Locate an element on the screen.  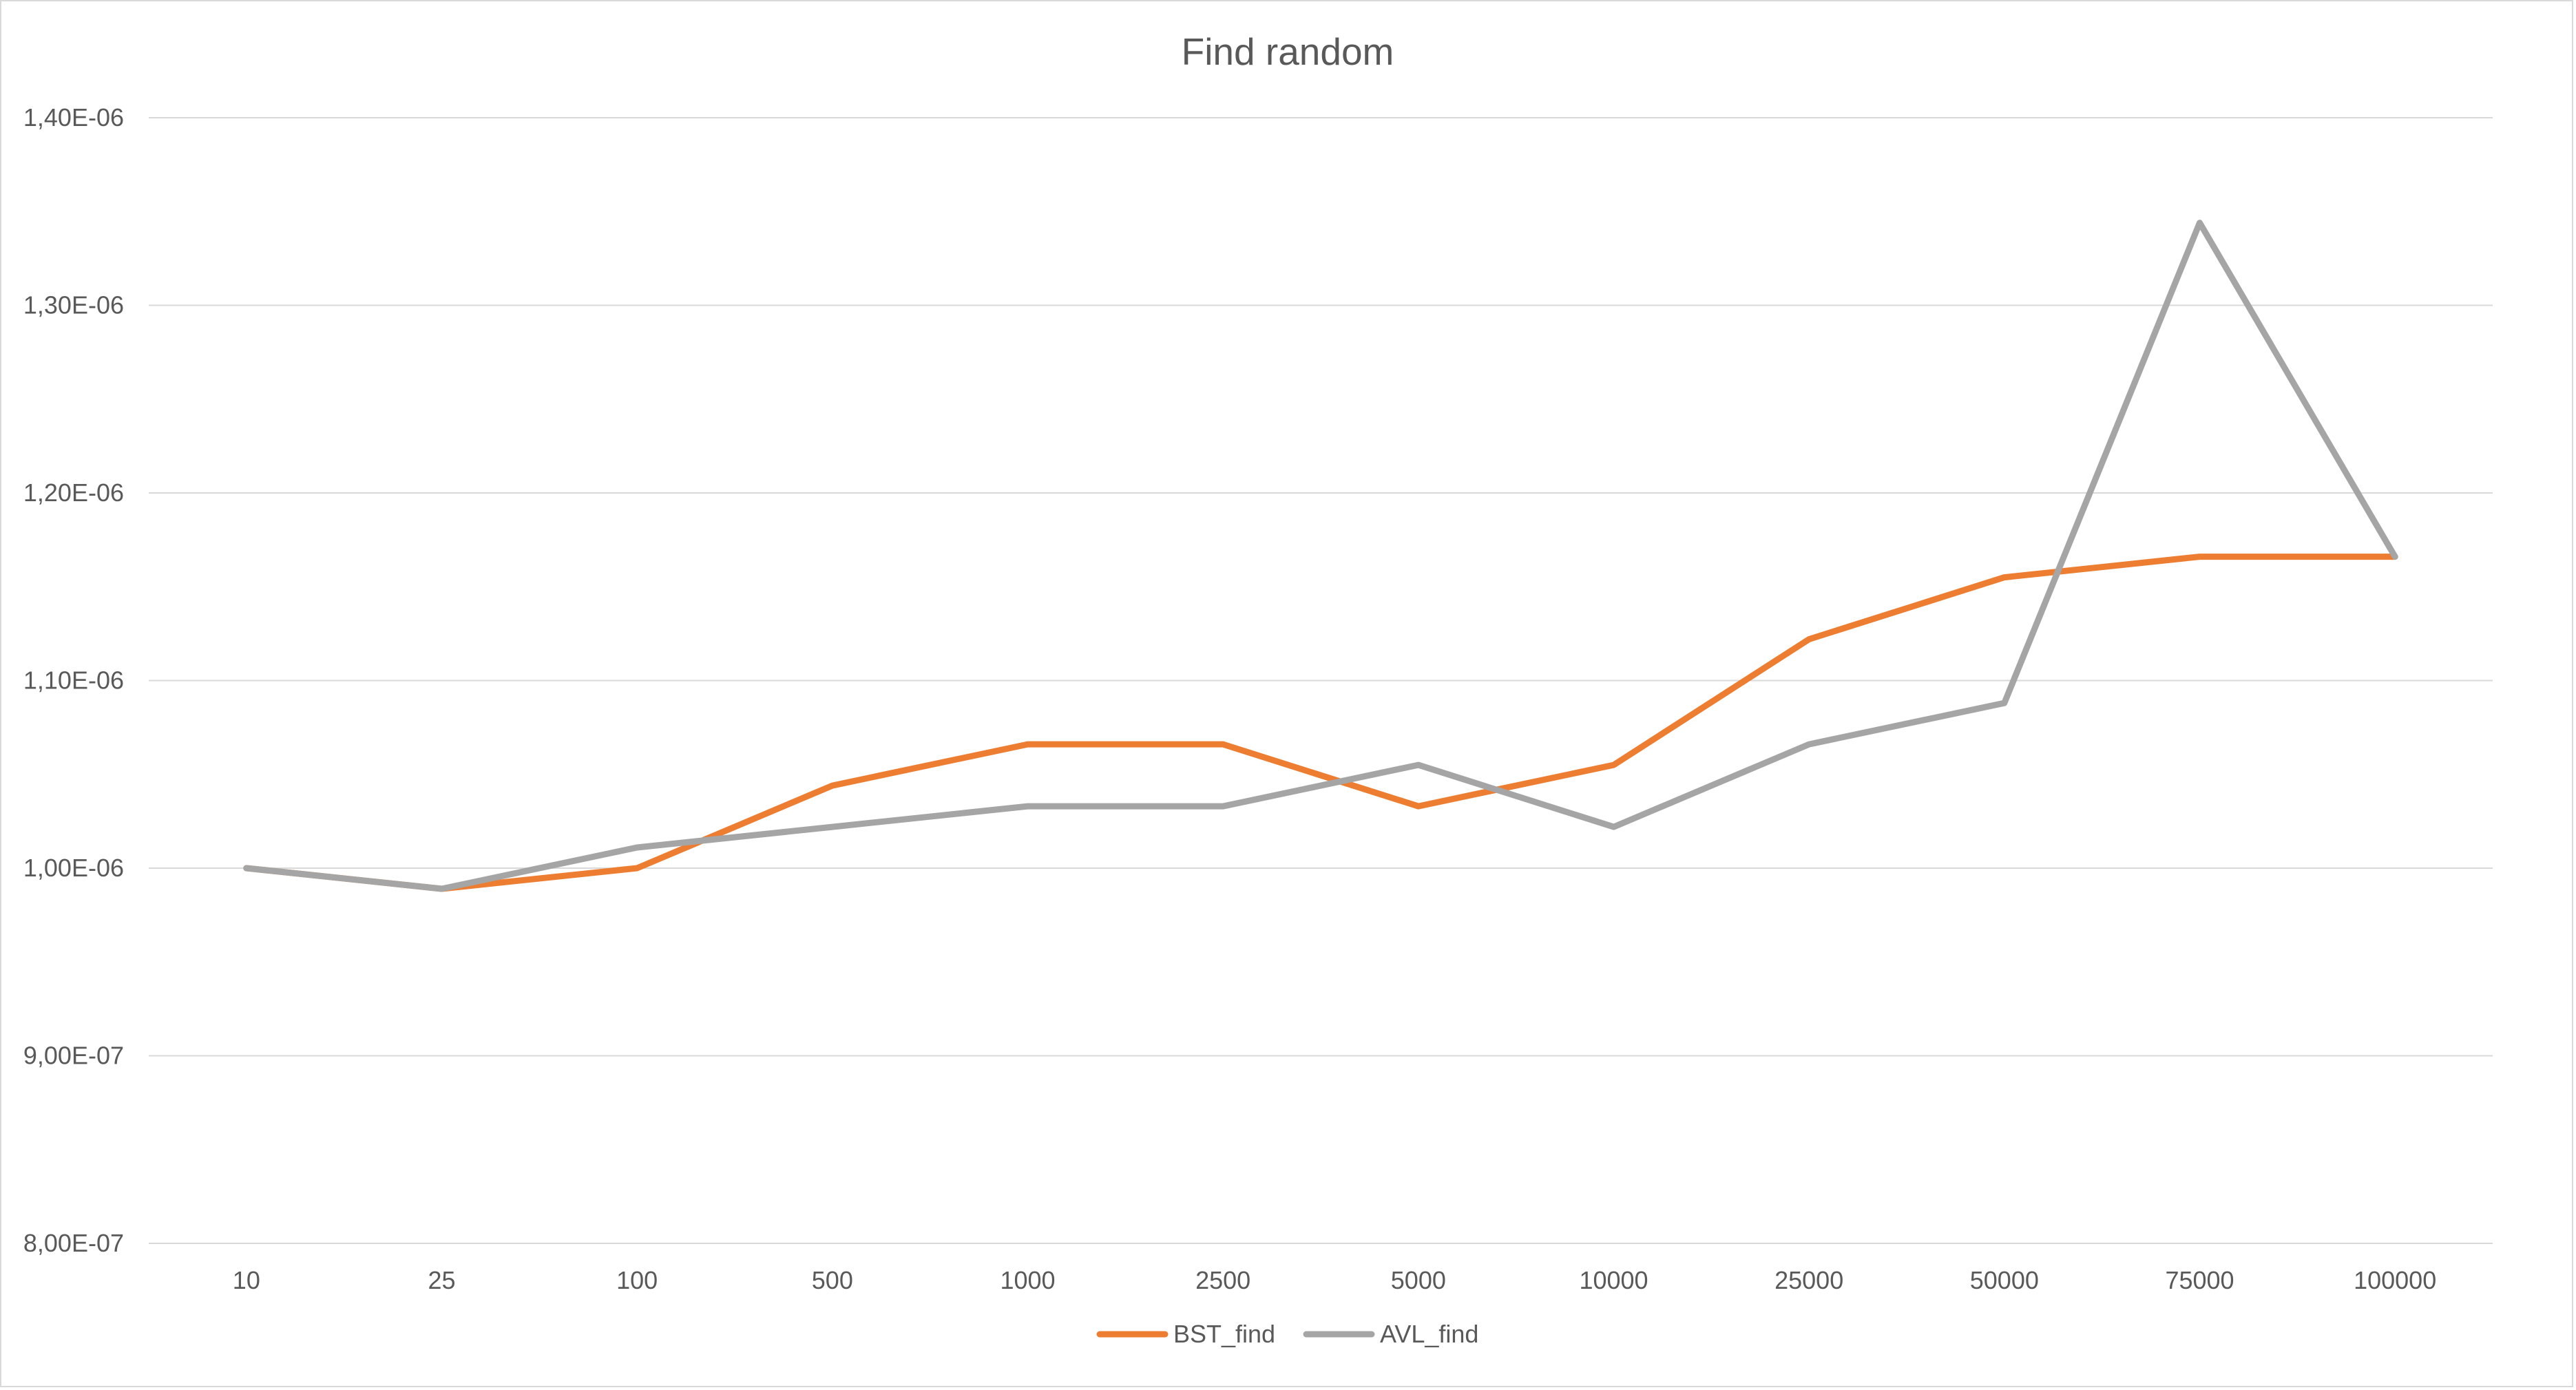
y-tick-label: 1,00E-06 is located at coordinates (73, 868).